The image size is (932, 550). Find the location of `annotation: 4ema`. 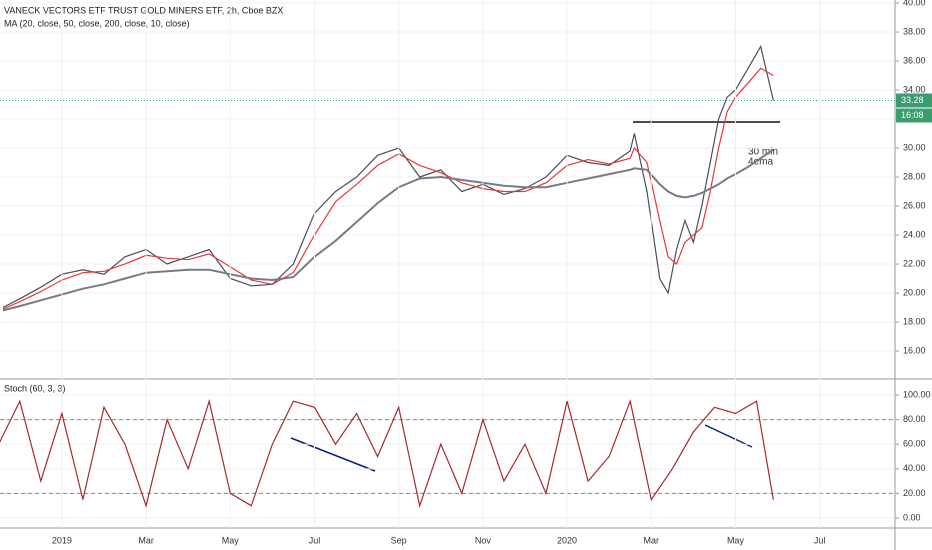

annotation: 4ema is located at coordinates (760, 162).